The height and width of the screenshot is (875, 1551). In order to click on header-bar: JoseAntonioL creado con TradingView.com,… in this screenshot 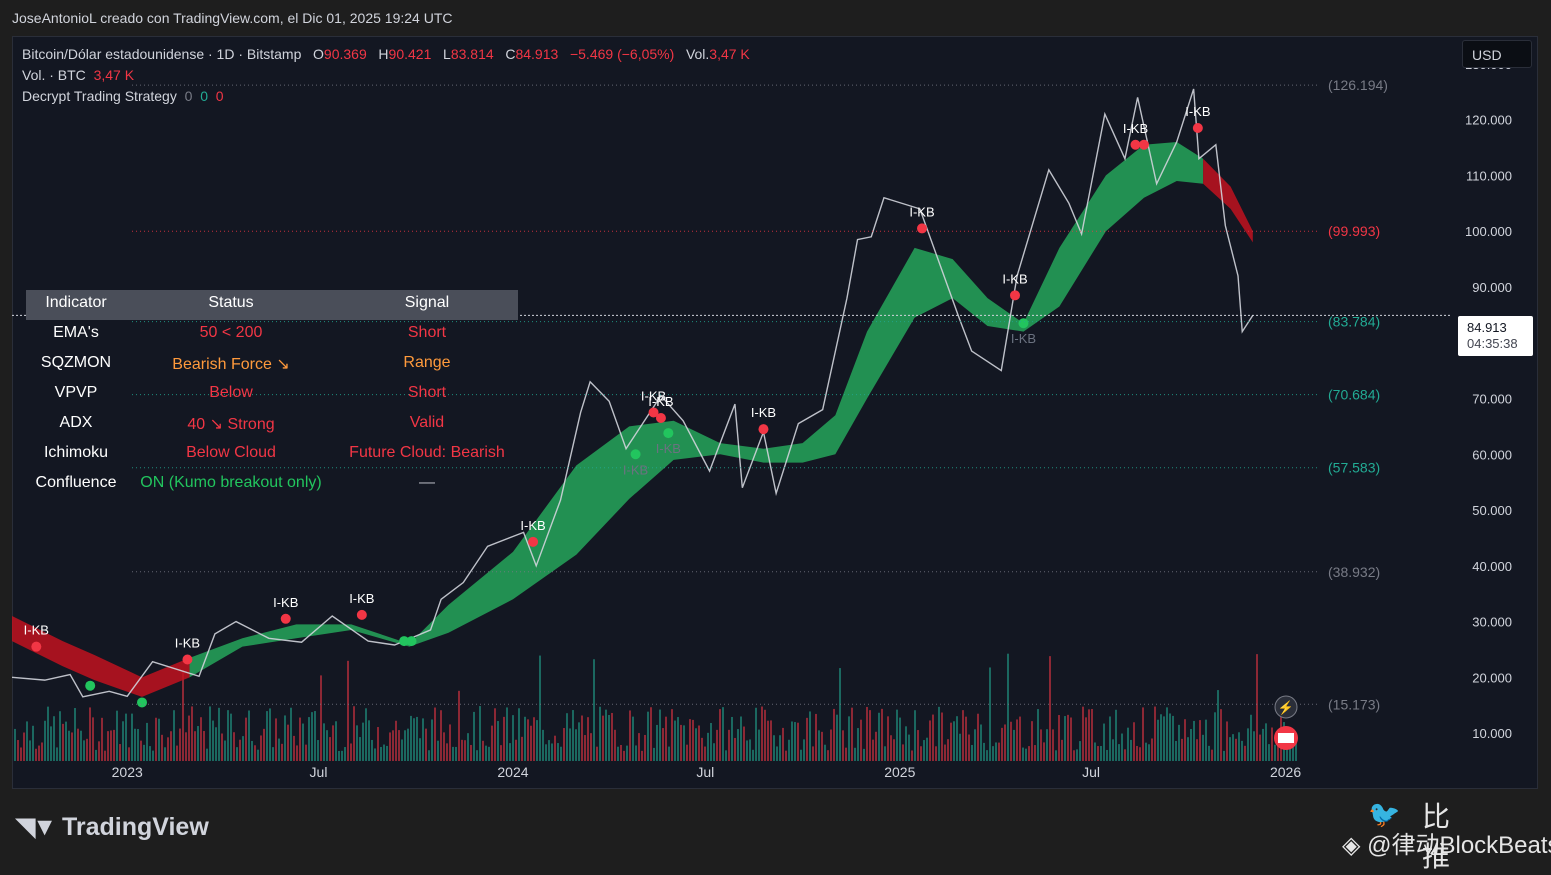, I will do `click(775, 18)`.